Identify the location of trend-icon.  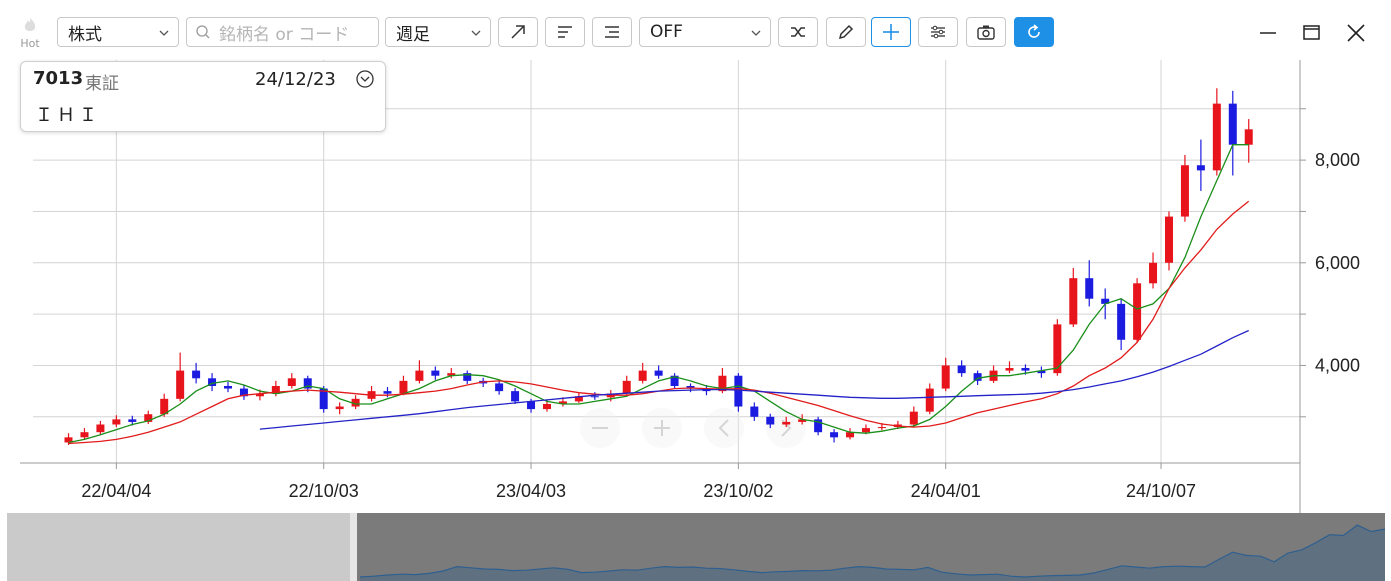
(518, 32).